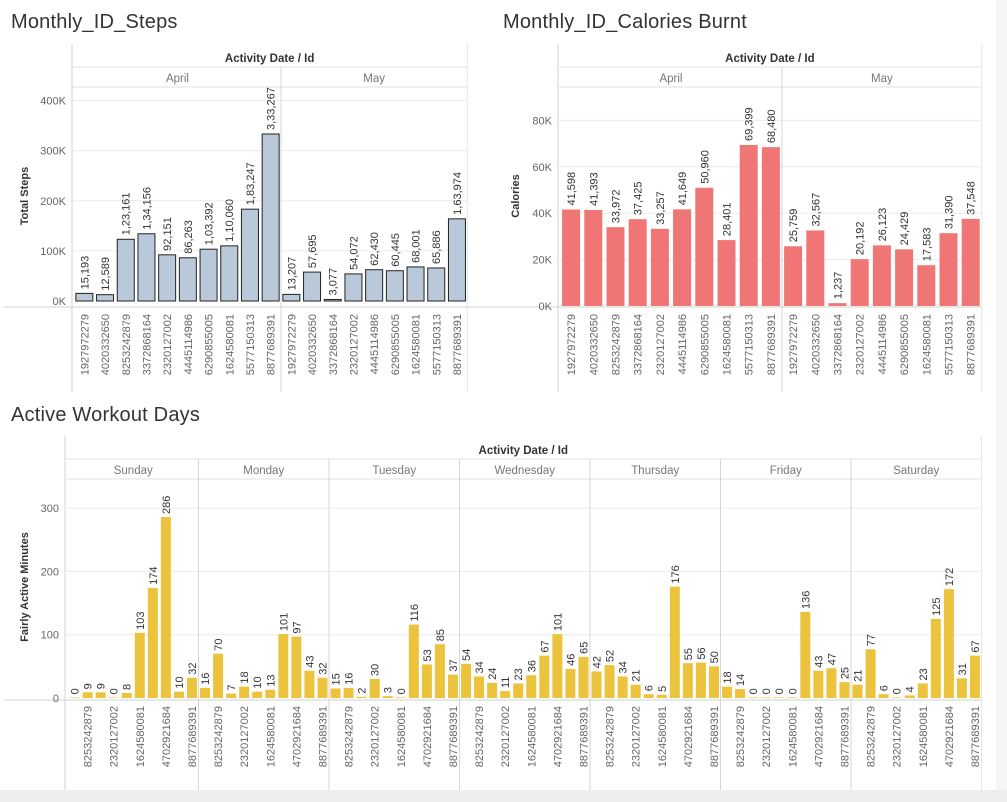  Describe the element at coordinates (480, 667) in the screenshot. I see `workout-data-label: 34` at that location.